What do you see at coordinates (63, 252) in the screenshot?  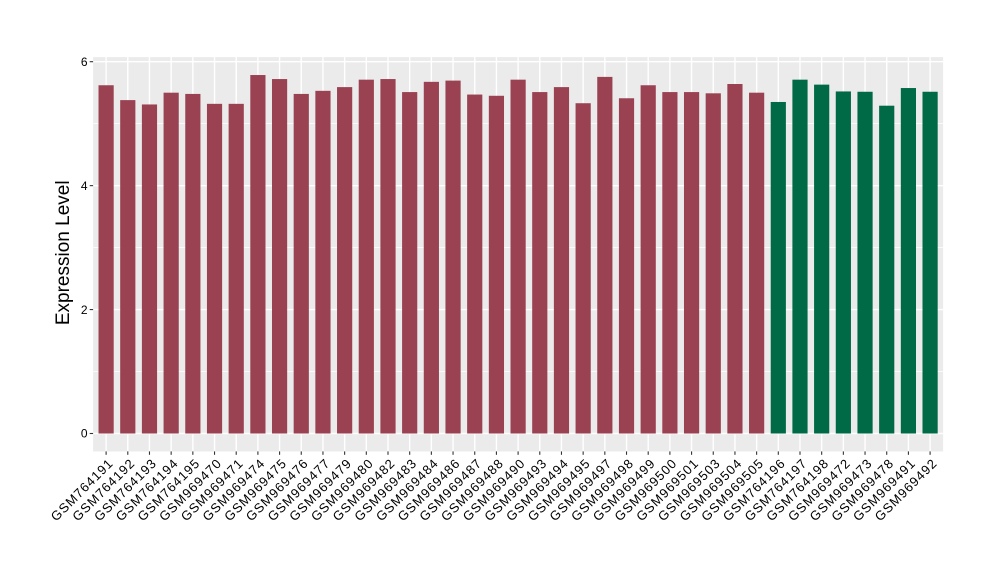 I see `svg-text: Expression Level` at bounding box center [63, 252].